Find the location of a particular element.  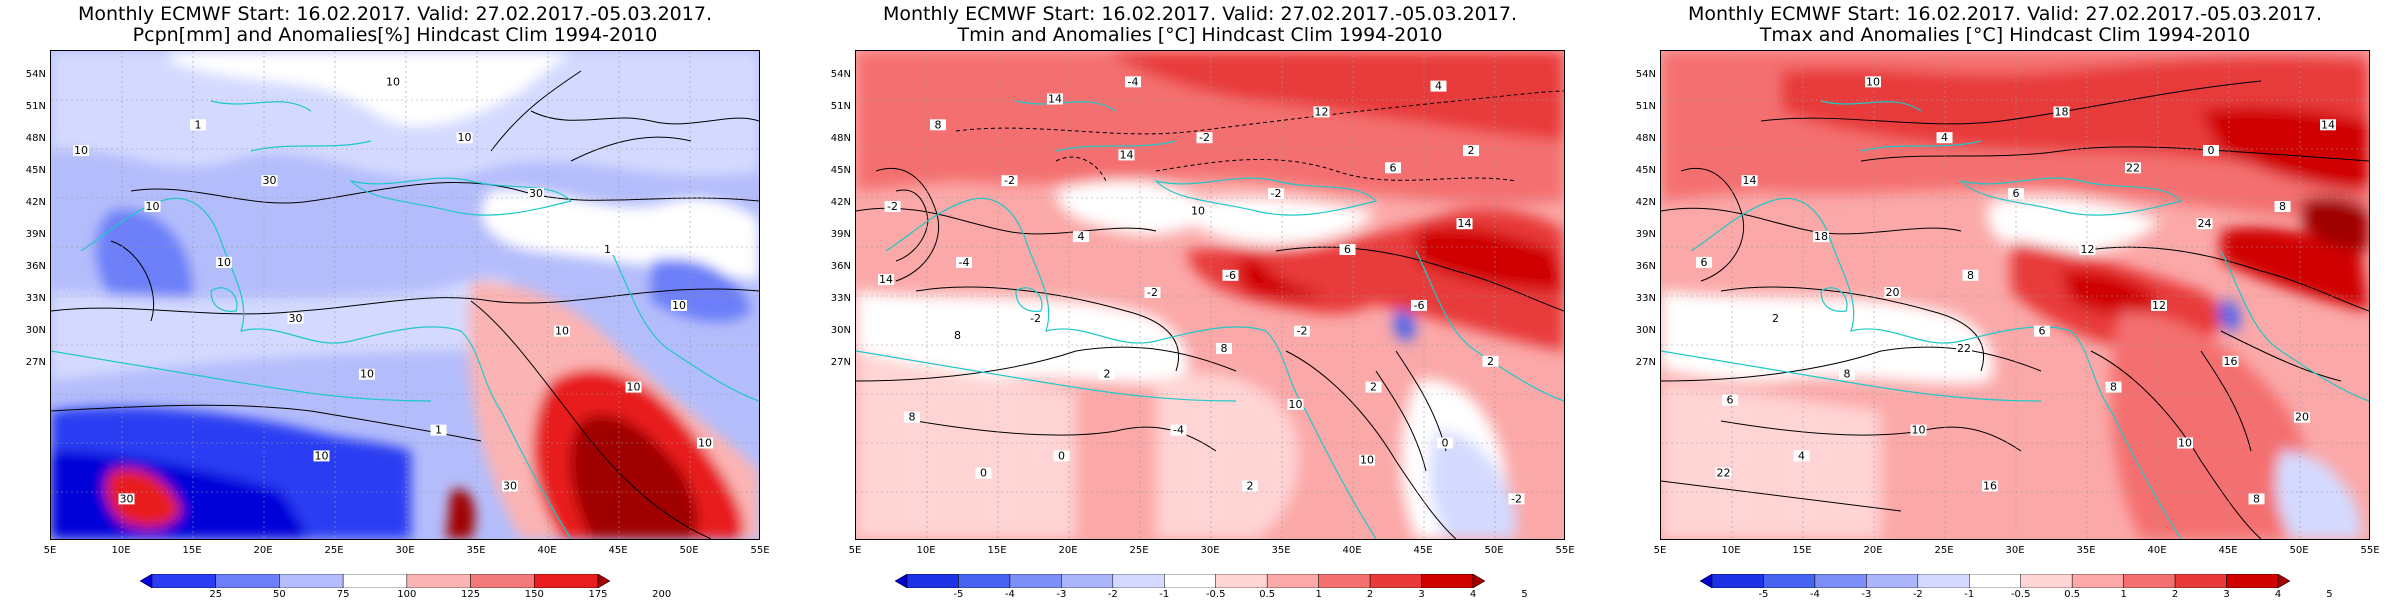

colorbar-tick-label: 4 is located at coordinates (1473, 594).